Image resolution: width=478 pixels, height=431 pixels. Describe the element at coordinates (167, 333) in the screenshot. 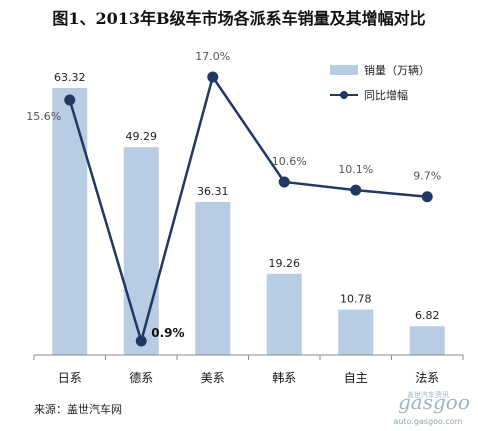

I see `growth-label-德系: 0.9%` at that location.